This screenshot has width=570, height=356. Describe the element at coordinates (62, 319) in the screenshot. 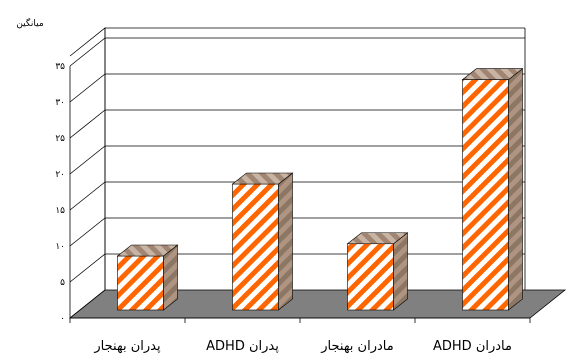

I see `y-tick-label: ۰` at that location.